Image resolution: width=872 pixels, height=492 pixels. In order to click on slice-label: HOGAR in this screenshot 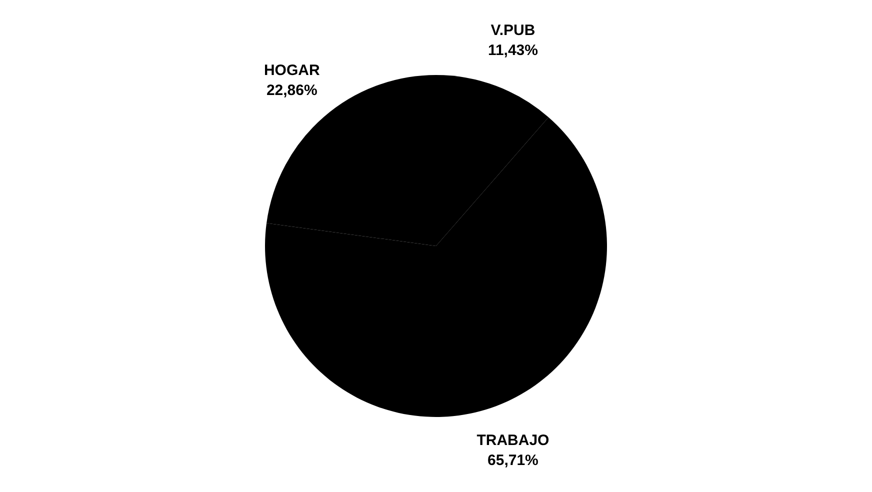, I will do `click(292, 71)`.